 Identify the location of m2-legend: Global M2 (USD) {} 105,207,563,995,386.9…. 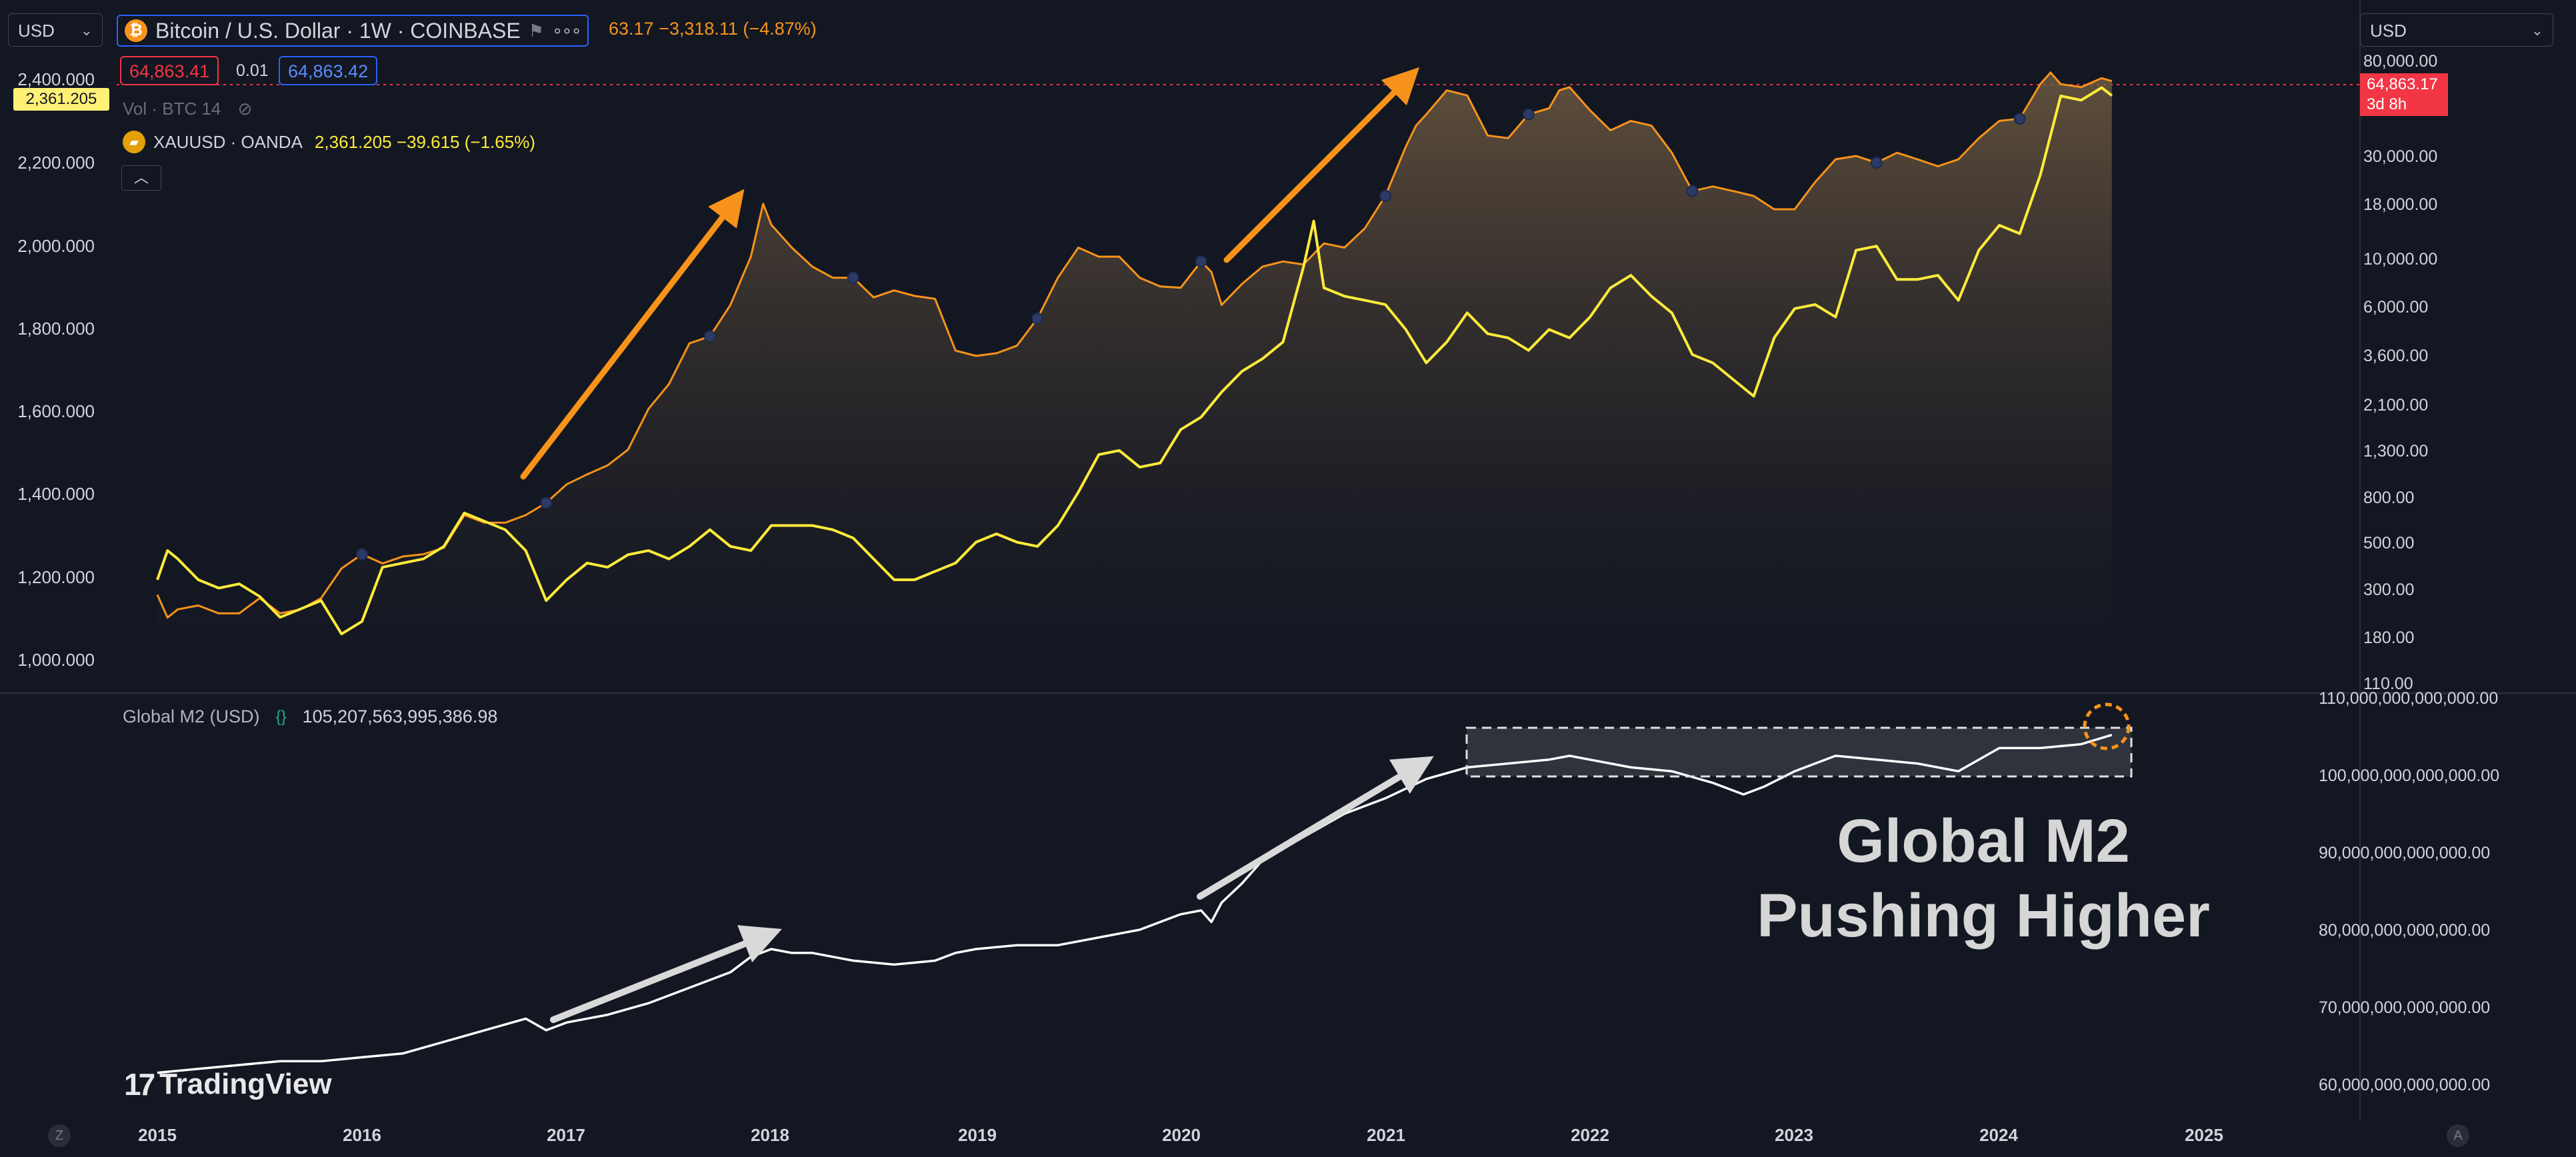
(310, 717).